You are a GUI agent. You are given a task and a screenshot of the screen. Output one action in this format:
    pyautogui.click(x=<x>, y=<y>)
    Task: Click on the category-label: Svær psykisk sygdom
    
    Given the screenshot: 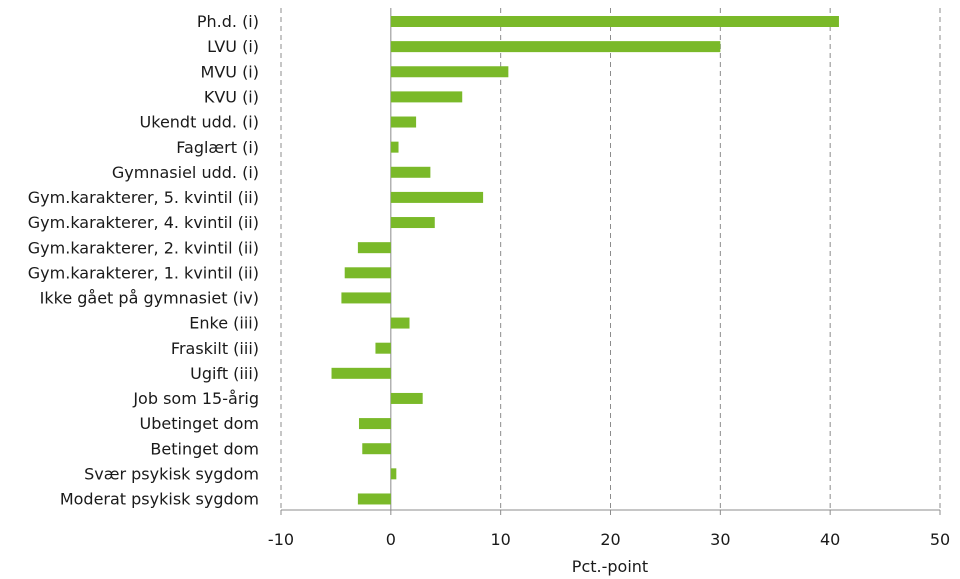 What is the action you would take?
    pyautogui.click(x=171, y=473)
    